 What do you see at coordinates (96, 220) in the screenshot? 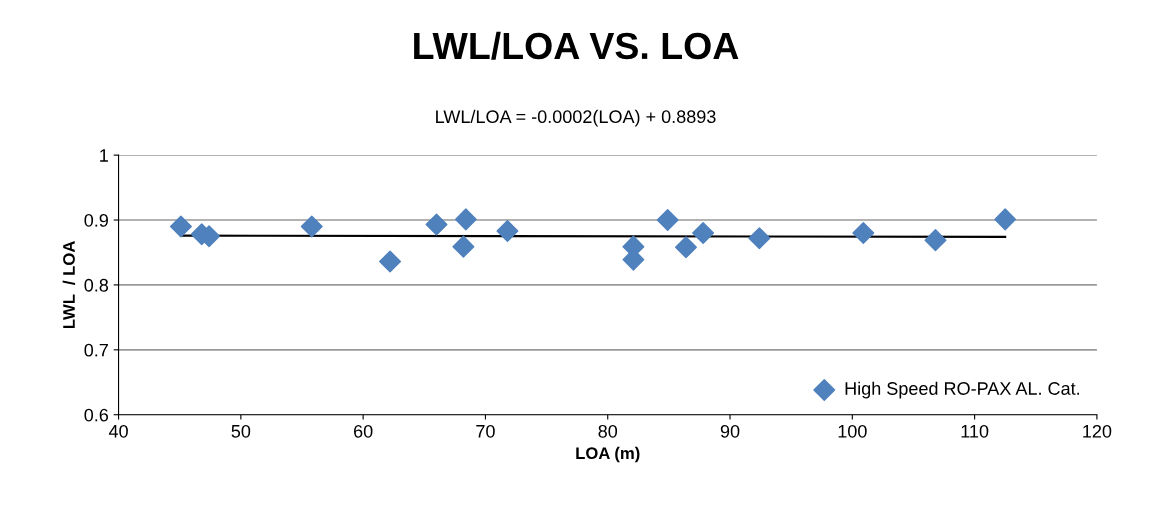
I see `y-tick-label: 0.9` at bounding box center [96, 220].